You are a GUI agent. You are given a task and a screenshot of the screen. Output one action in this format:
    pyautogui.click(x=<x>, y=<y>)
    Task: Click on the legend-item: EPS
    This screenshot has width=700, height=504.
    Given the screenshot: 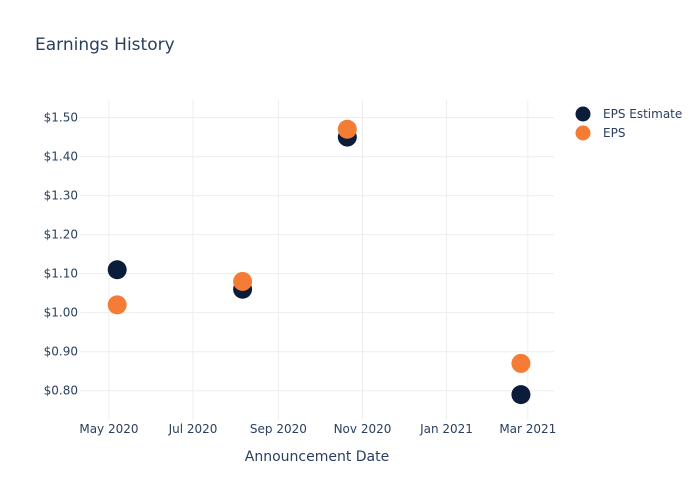 What is the action you would take?
    pyautogui.click(x=600, y=133)
    